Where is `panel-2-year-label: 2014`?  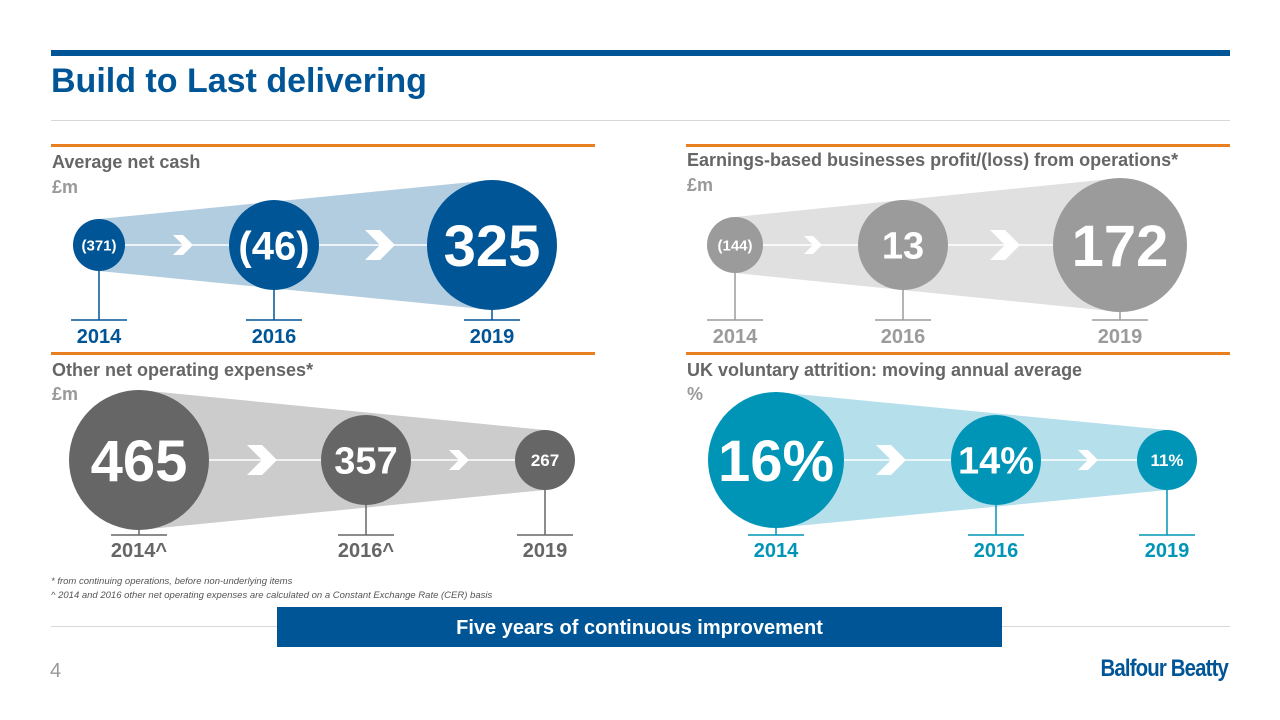
panel-2-year-label: 2014 is located at coordinates (735, 337).